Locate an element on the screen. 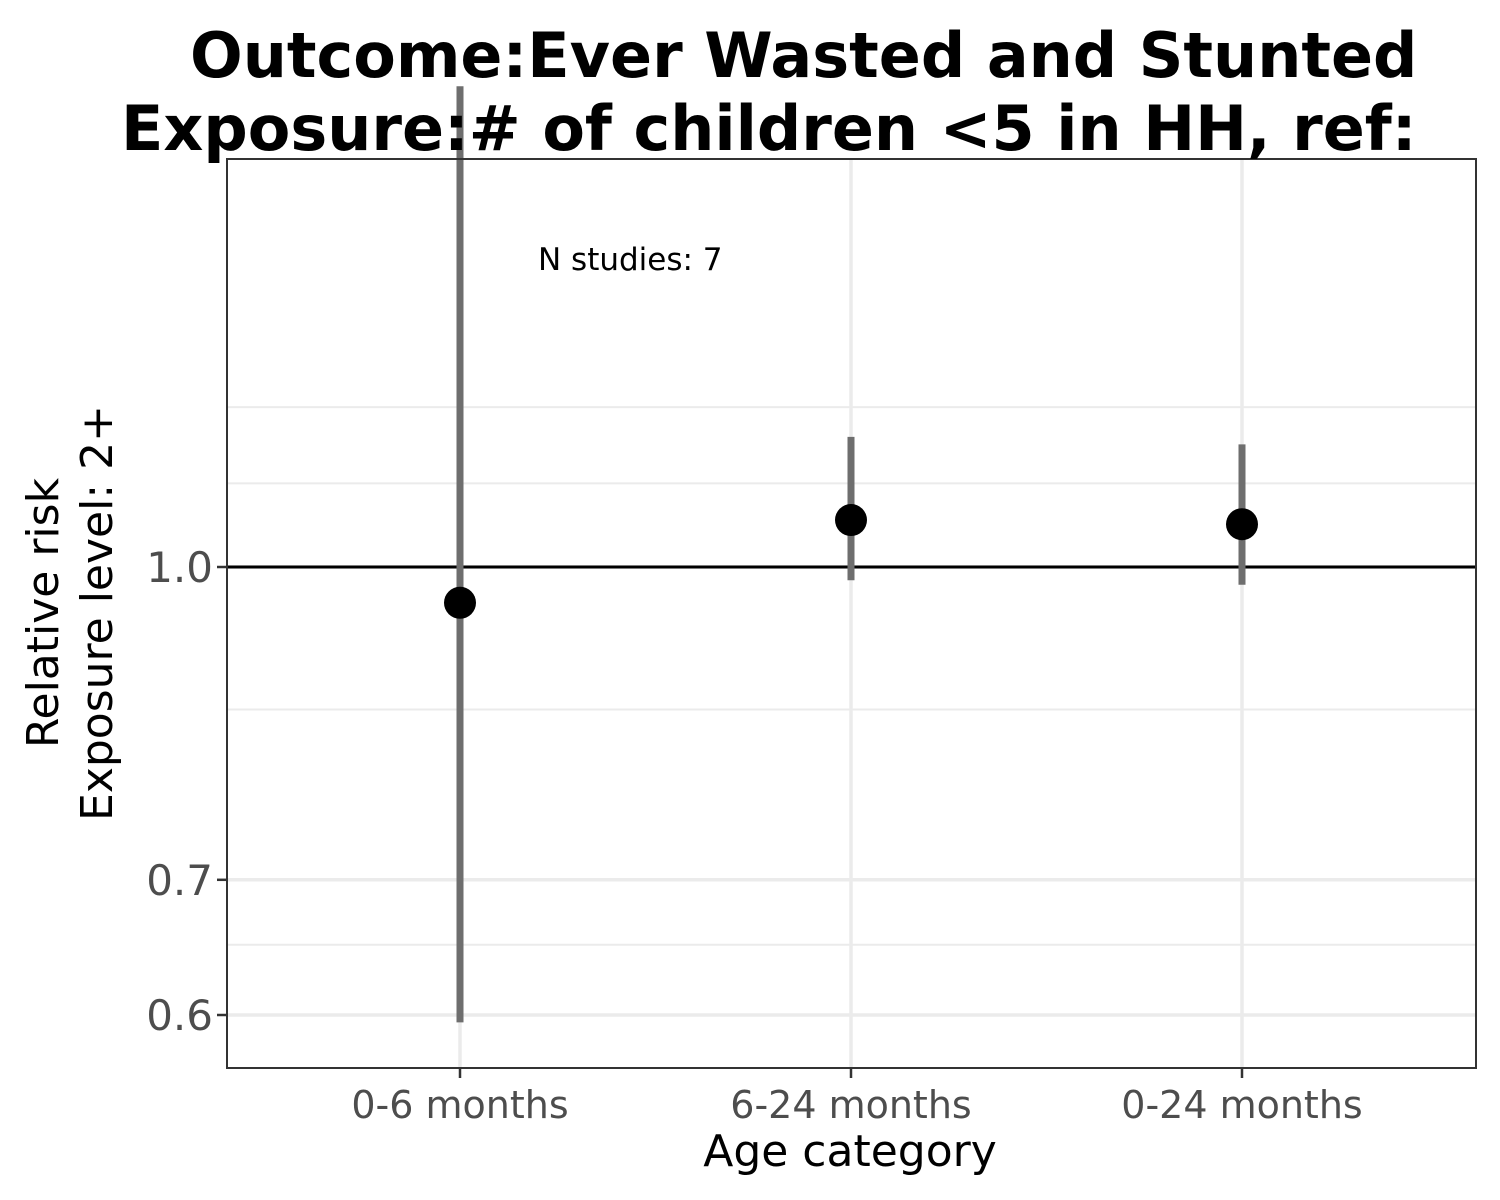 The image size is (1500, 1200). chart-title-line-1: Outcome:Ever Wasted and Stunted is located at coordinates (803, 55).